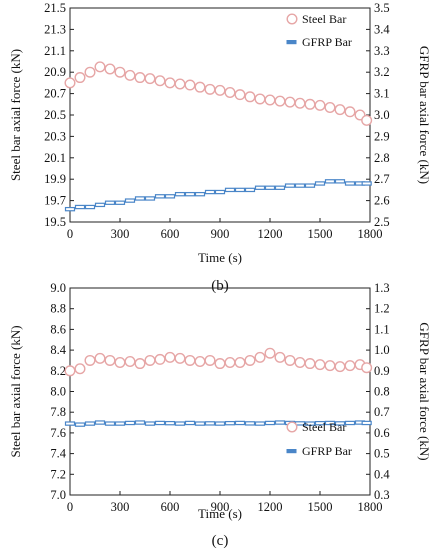 This screenshot has height=550, width=439. I want to click on y-left-tick-label: 20.5, so click(55, 115).